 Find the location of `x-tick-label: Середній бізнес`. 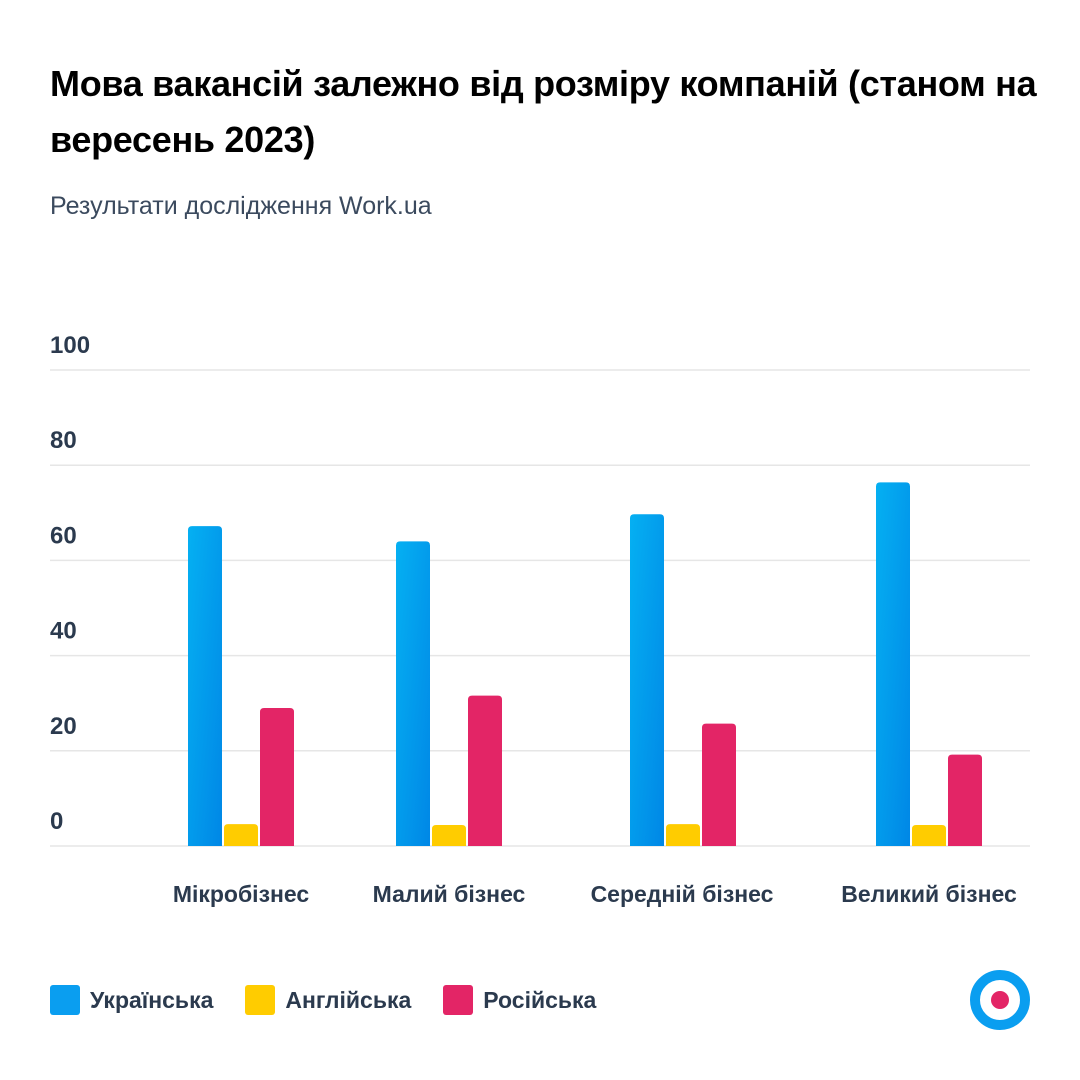

x-tick-label: Середній бізнес is located at coordinates (682, 894).